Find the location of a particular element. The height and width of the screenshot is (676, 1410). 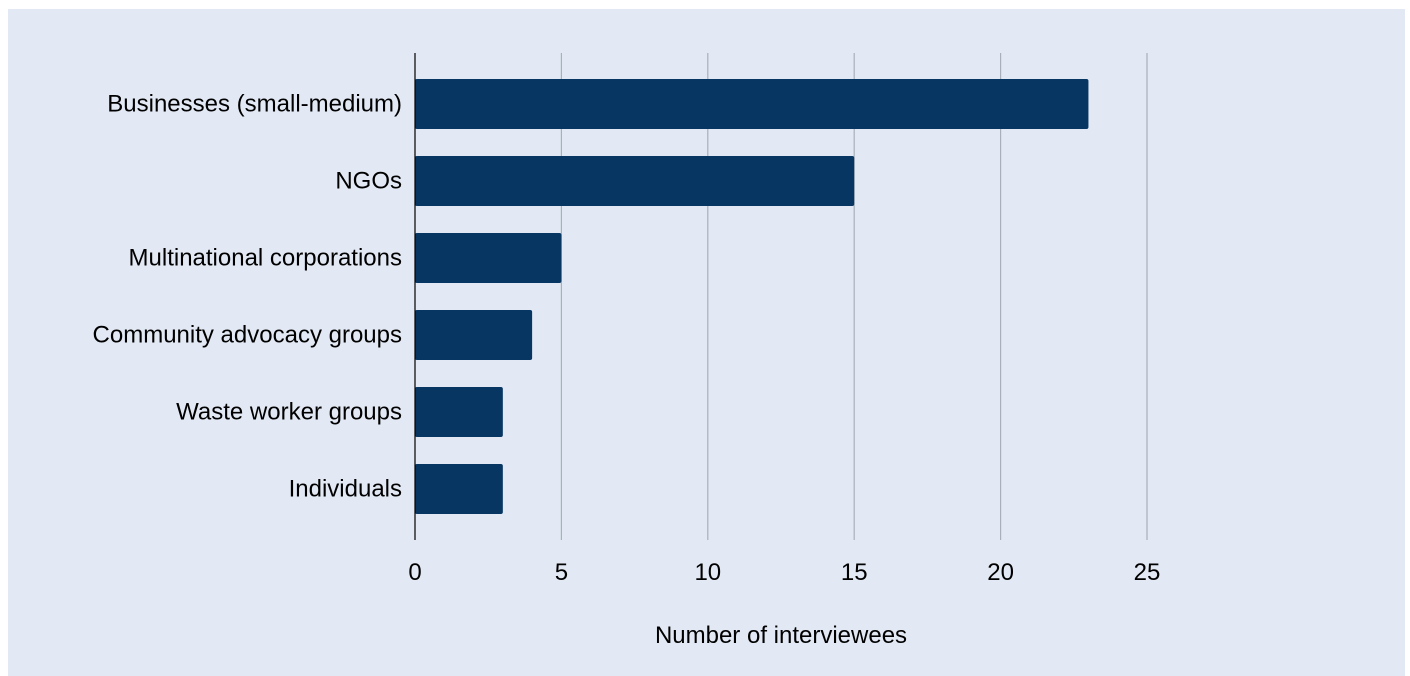

x-tick-label: 0 is located at coordinates (414, 572).